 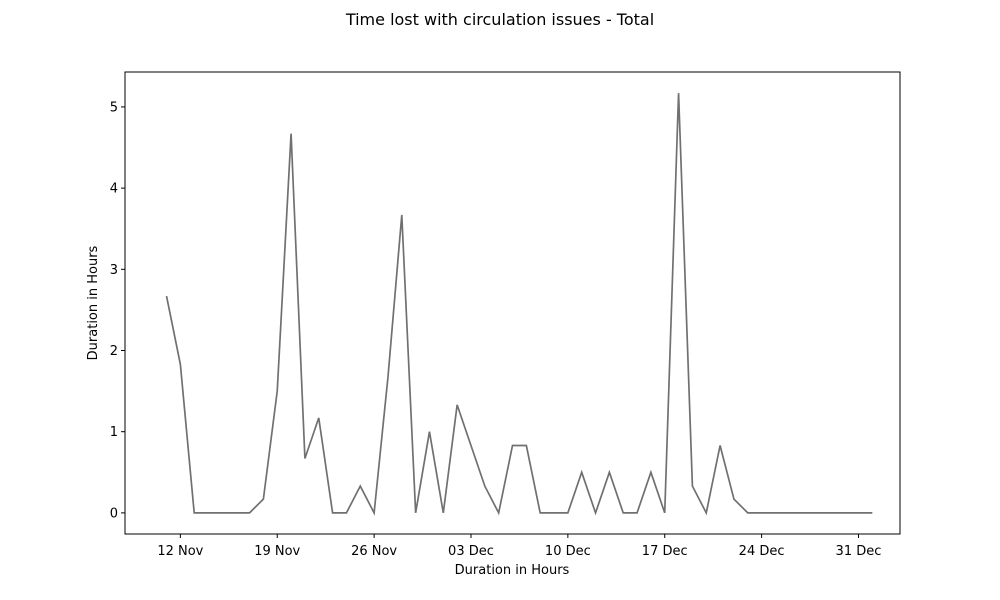 What do you see at coordinates (471, 551) in the screenshot?
I see `x-tick-label: 03 Dec` at bounding box center [471, 551].